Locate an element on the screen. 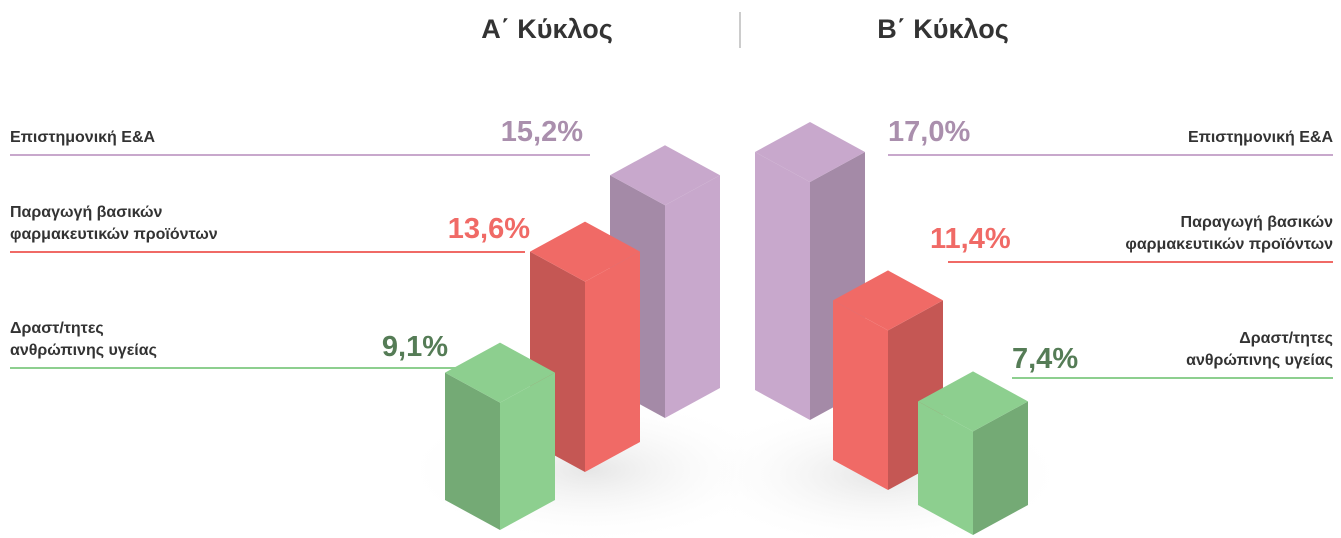  value-label: 11,4% is located at coordinates (970, 239).